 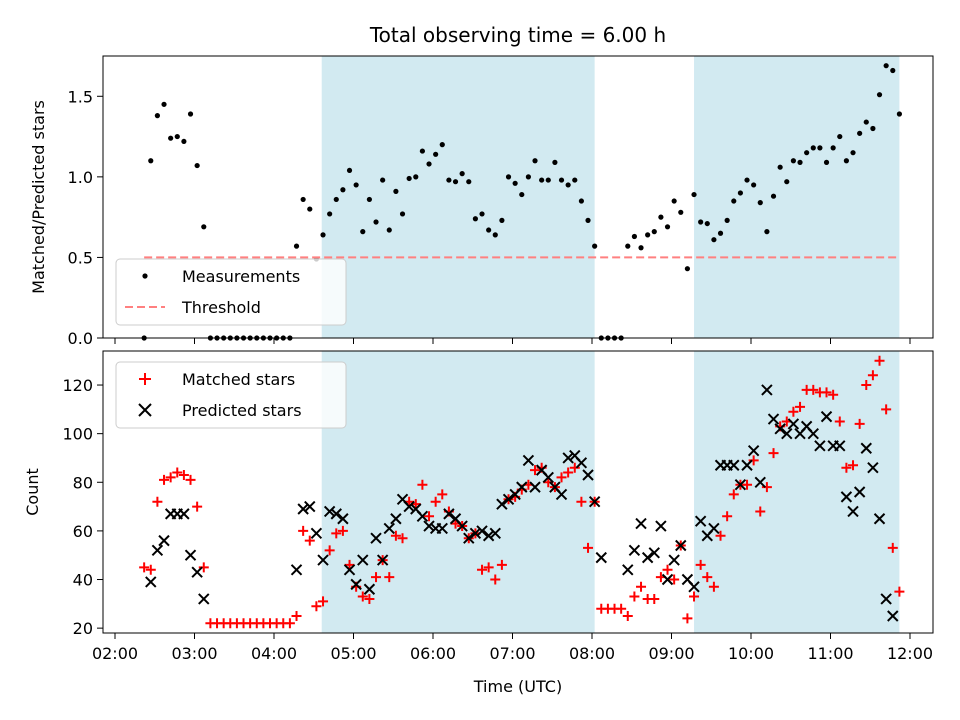 I want to click on x-tick-label: 12:00, so click(x=910, y=653).